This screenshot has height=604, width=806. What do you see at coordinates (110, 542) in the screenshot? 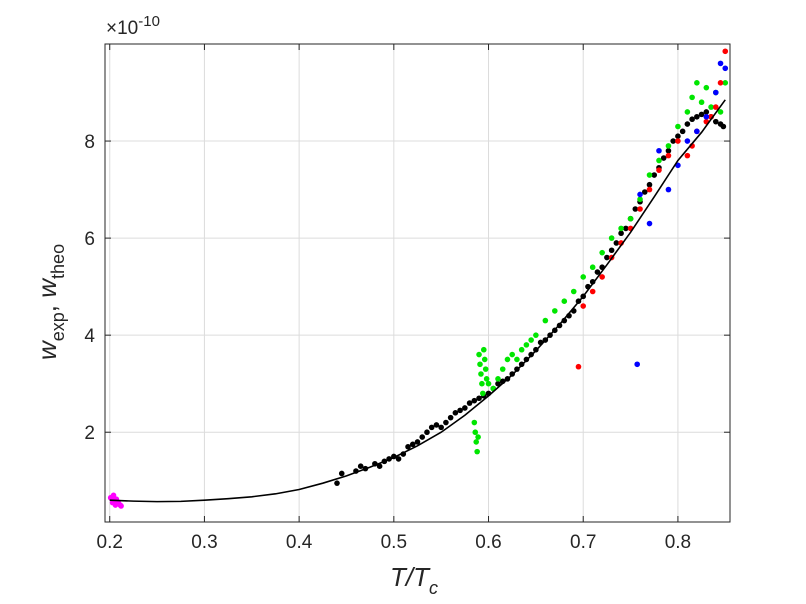
I see `x-tick-label: 0.2` at bounding box center [110, 542].